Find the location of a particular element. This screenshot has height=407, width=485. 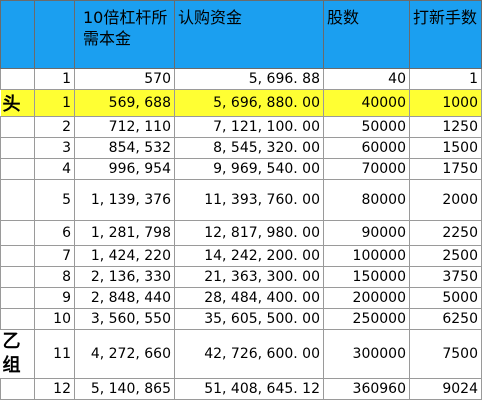

cell-capital: 854, 532 is located at coordinates (124, 148).